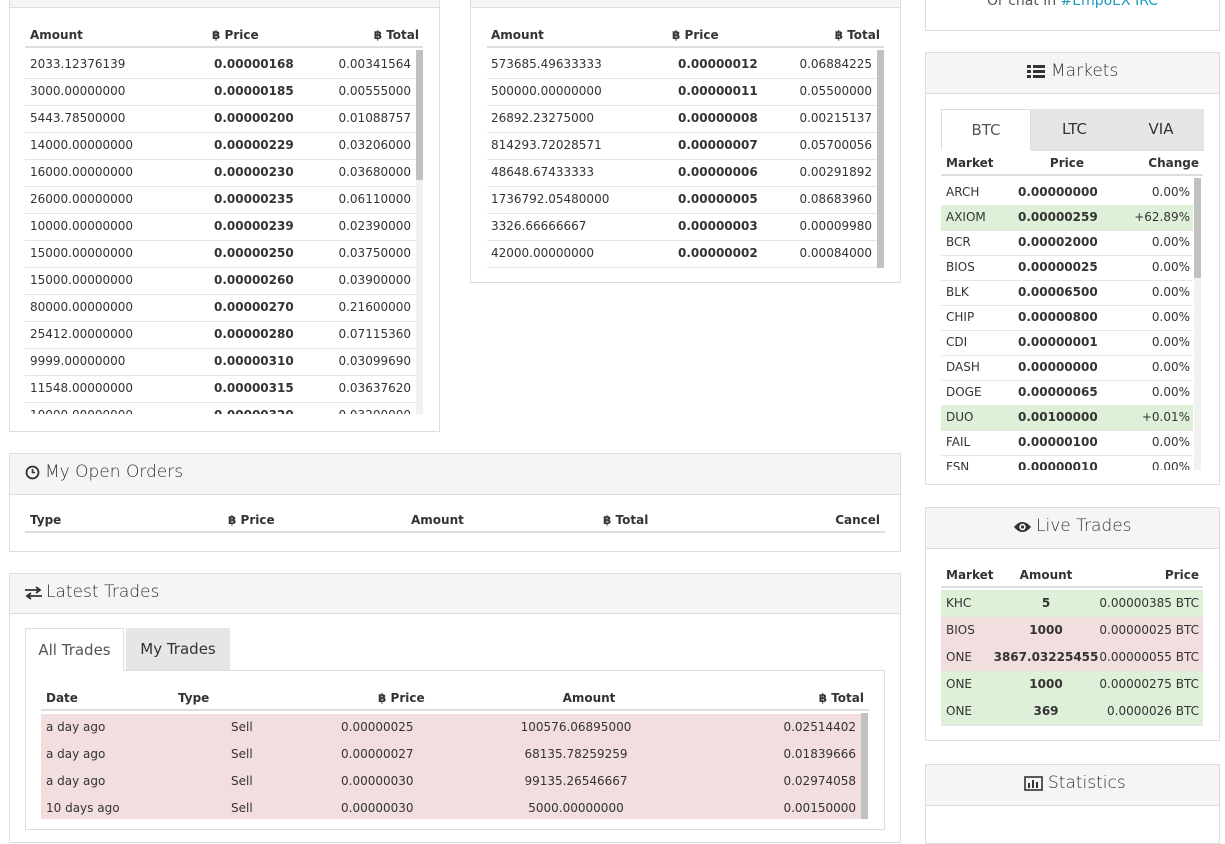 The image size is (1225, 844). What do you see at coordinates (576, 727) in the screenshot?
I see `table-cell: 100576.06895000` at bounding box center [576, 727].